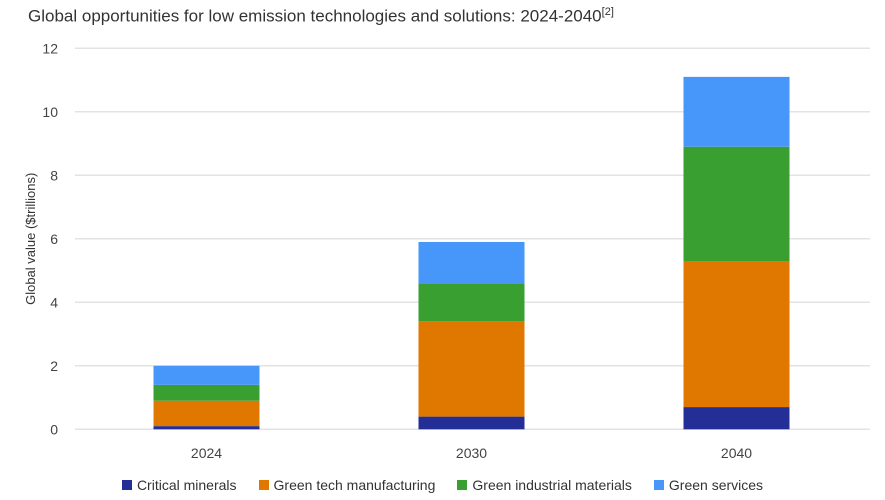 This screenshot has height=500, width=885. I want to click on legend-label: Green services, so click(716, 485).